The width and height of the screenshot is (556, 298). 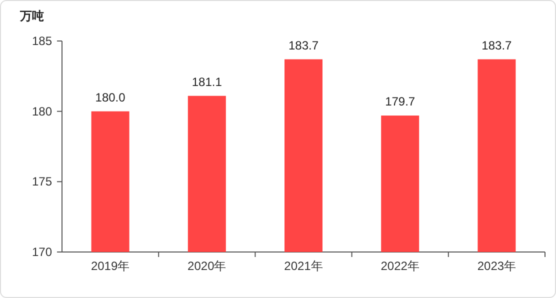 I want to click on x-tick-label: 2023年, so click(x=496, y=266).